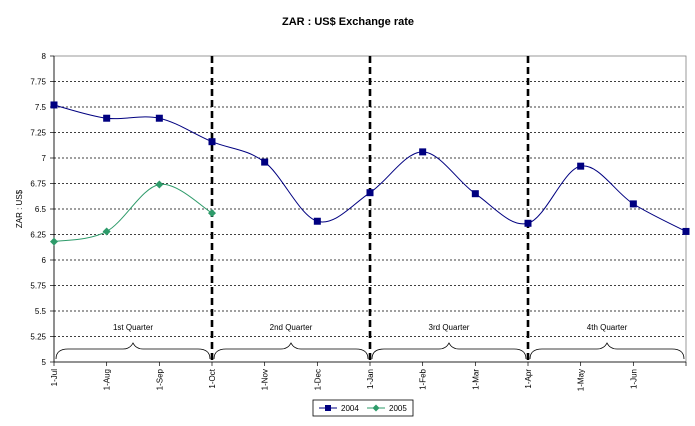  What do you see at coordinates (376, 408) in the screenshot?
I see `legend-marker-2005` at bounding box center [376, 408].